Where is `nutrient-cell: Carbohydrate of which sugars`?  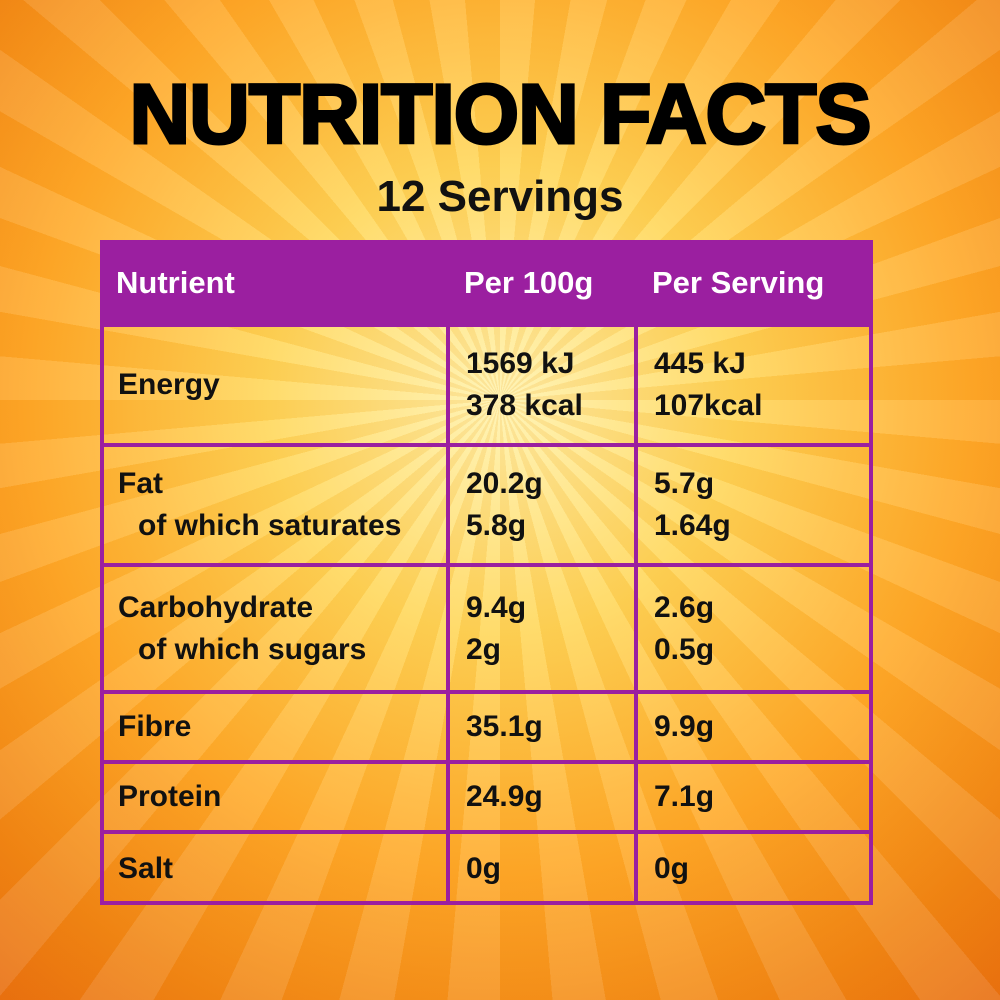
nutrient-cell: Carbohydrate of which sugars is located at coordinates (274, 628).